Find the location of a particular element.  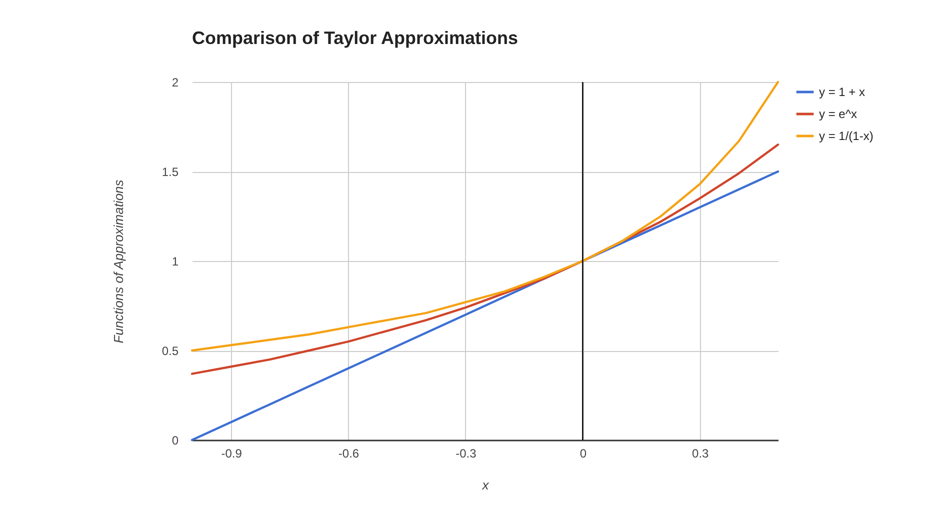

legend-label: y = 1/(1-x) is located at coordinates (846, 136).